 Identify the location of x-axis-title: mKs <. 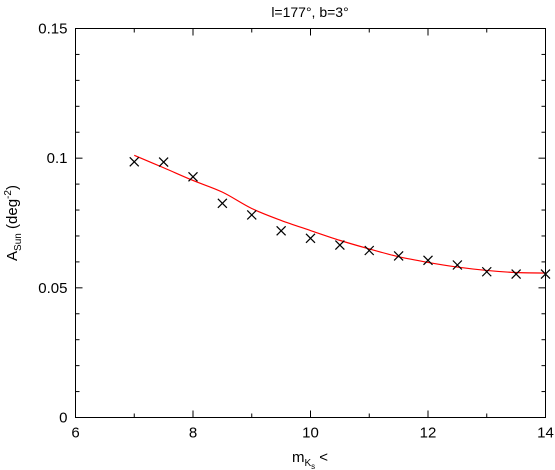
(310, 459).